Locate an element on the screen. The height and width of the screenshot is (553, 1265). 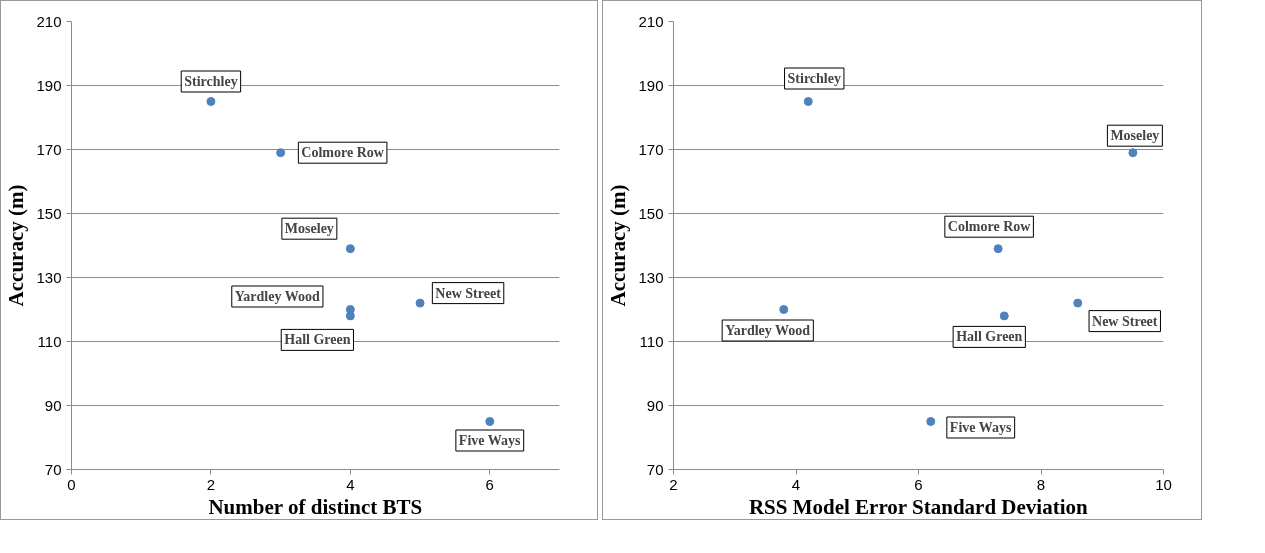
x-tick-label: 0 is located at coordinates (71, 484).